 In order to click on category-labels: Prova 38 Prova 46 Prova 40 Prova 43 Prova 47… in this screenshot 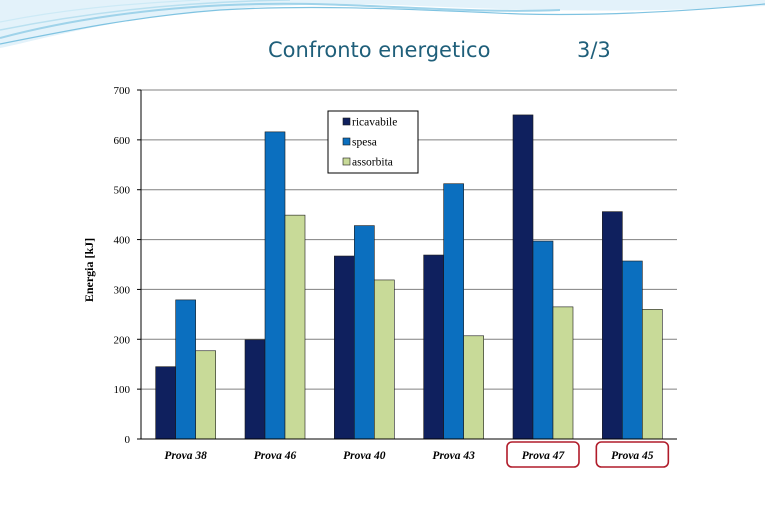, I will do `click(417, 454)`.